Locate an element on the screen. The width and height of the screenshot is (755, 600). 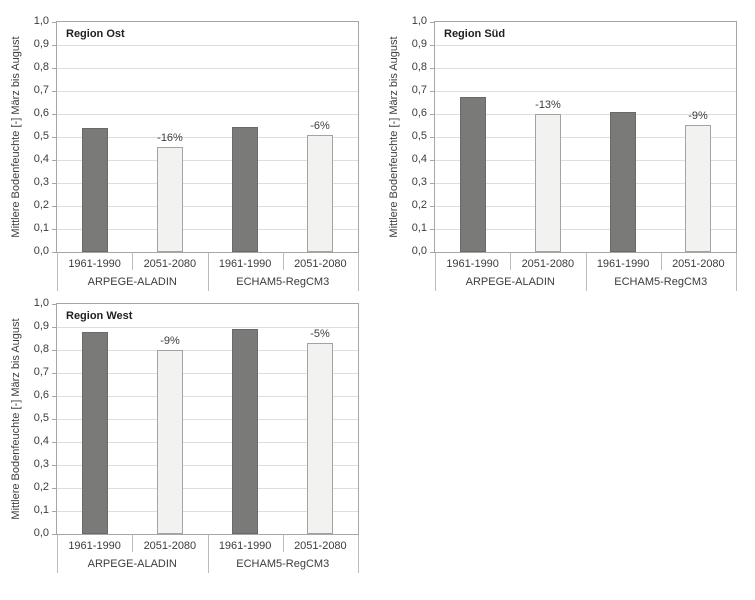
bar-annotation: -16% is located at coordinates (170, 138).